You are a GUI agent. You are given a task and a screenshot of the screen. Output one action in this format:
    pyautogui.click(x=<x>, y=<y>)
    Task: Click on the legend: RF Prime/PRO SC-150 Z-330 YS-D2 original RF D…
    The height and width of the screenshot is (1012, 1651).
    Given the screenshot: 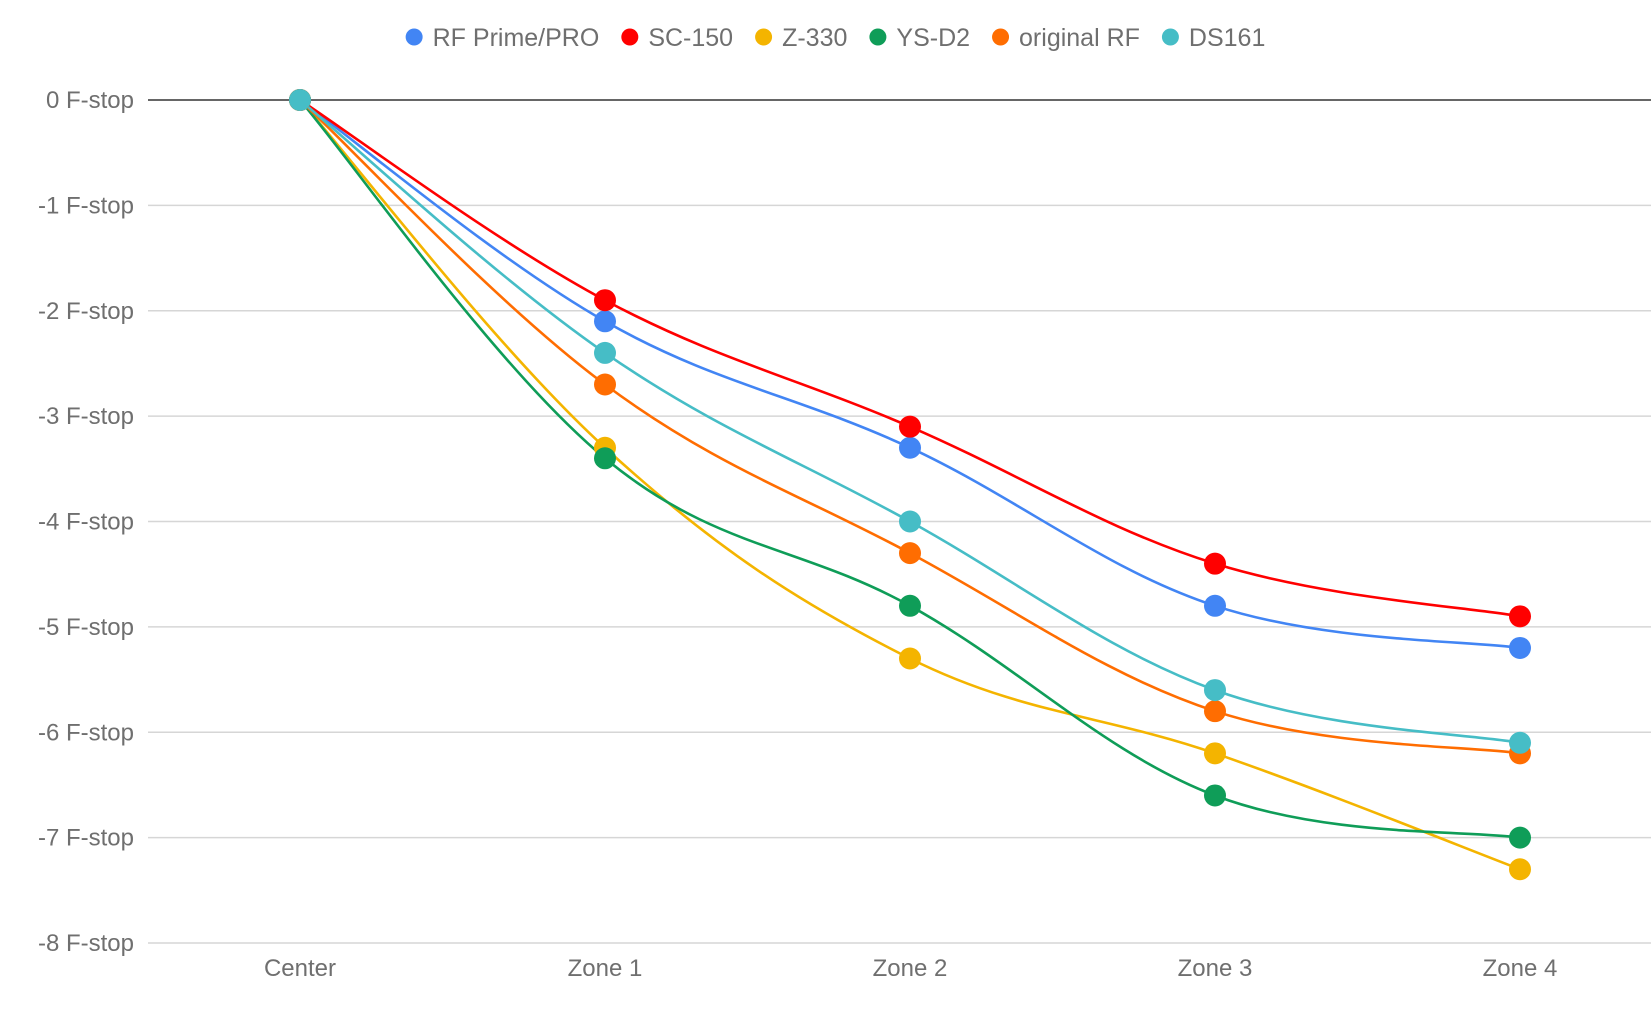 What is the action you would take?
    pyautogui.click(x=835, y=38)
    